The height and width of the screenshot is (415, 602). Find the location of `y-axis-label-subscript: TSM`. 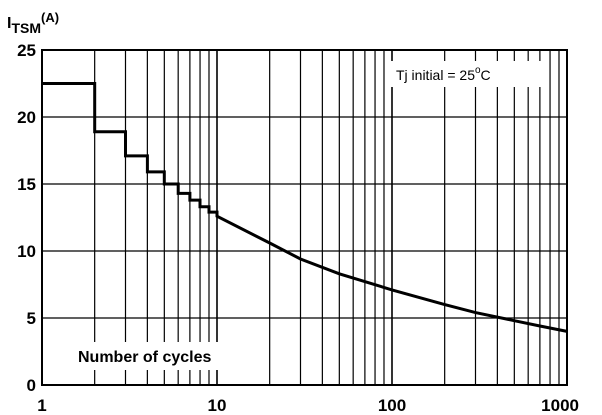

y-axis-label-subscript: TSM is located at coordinates (26, 28).